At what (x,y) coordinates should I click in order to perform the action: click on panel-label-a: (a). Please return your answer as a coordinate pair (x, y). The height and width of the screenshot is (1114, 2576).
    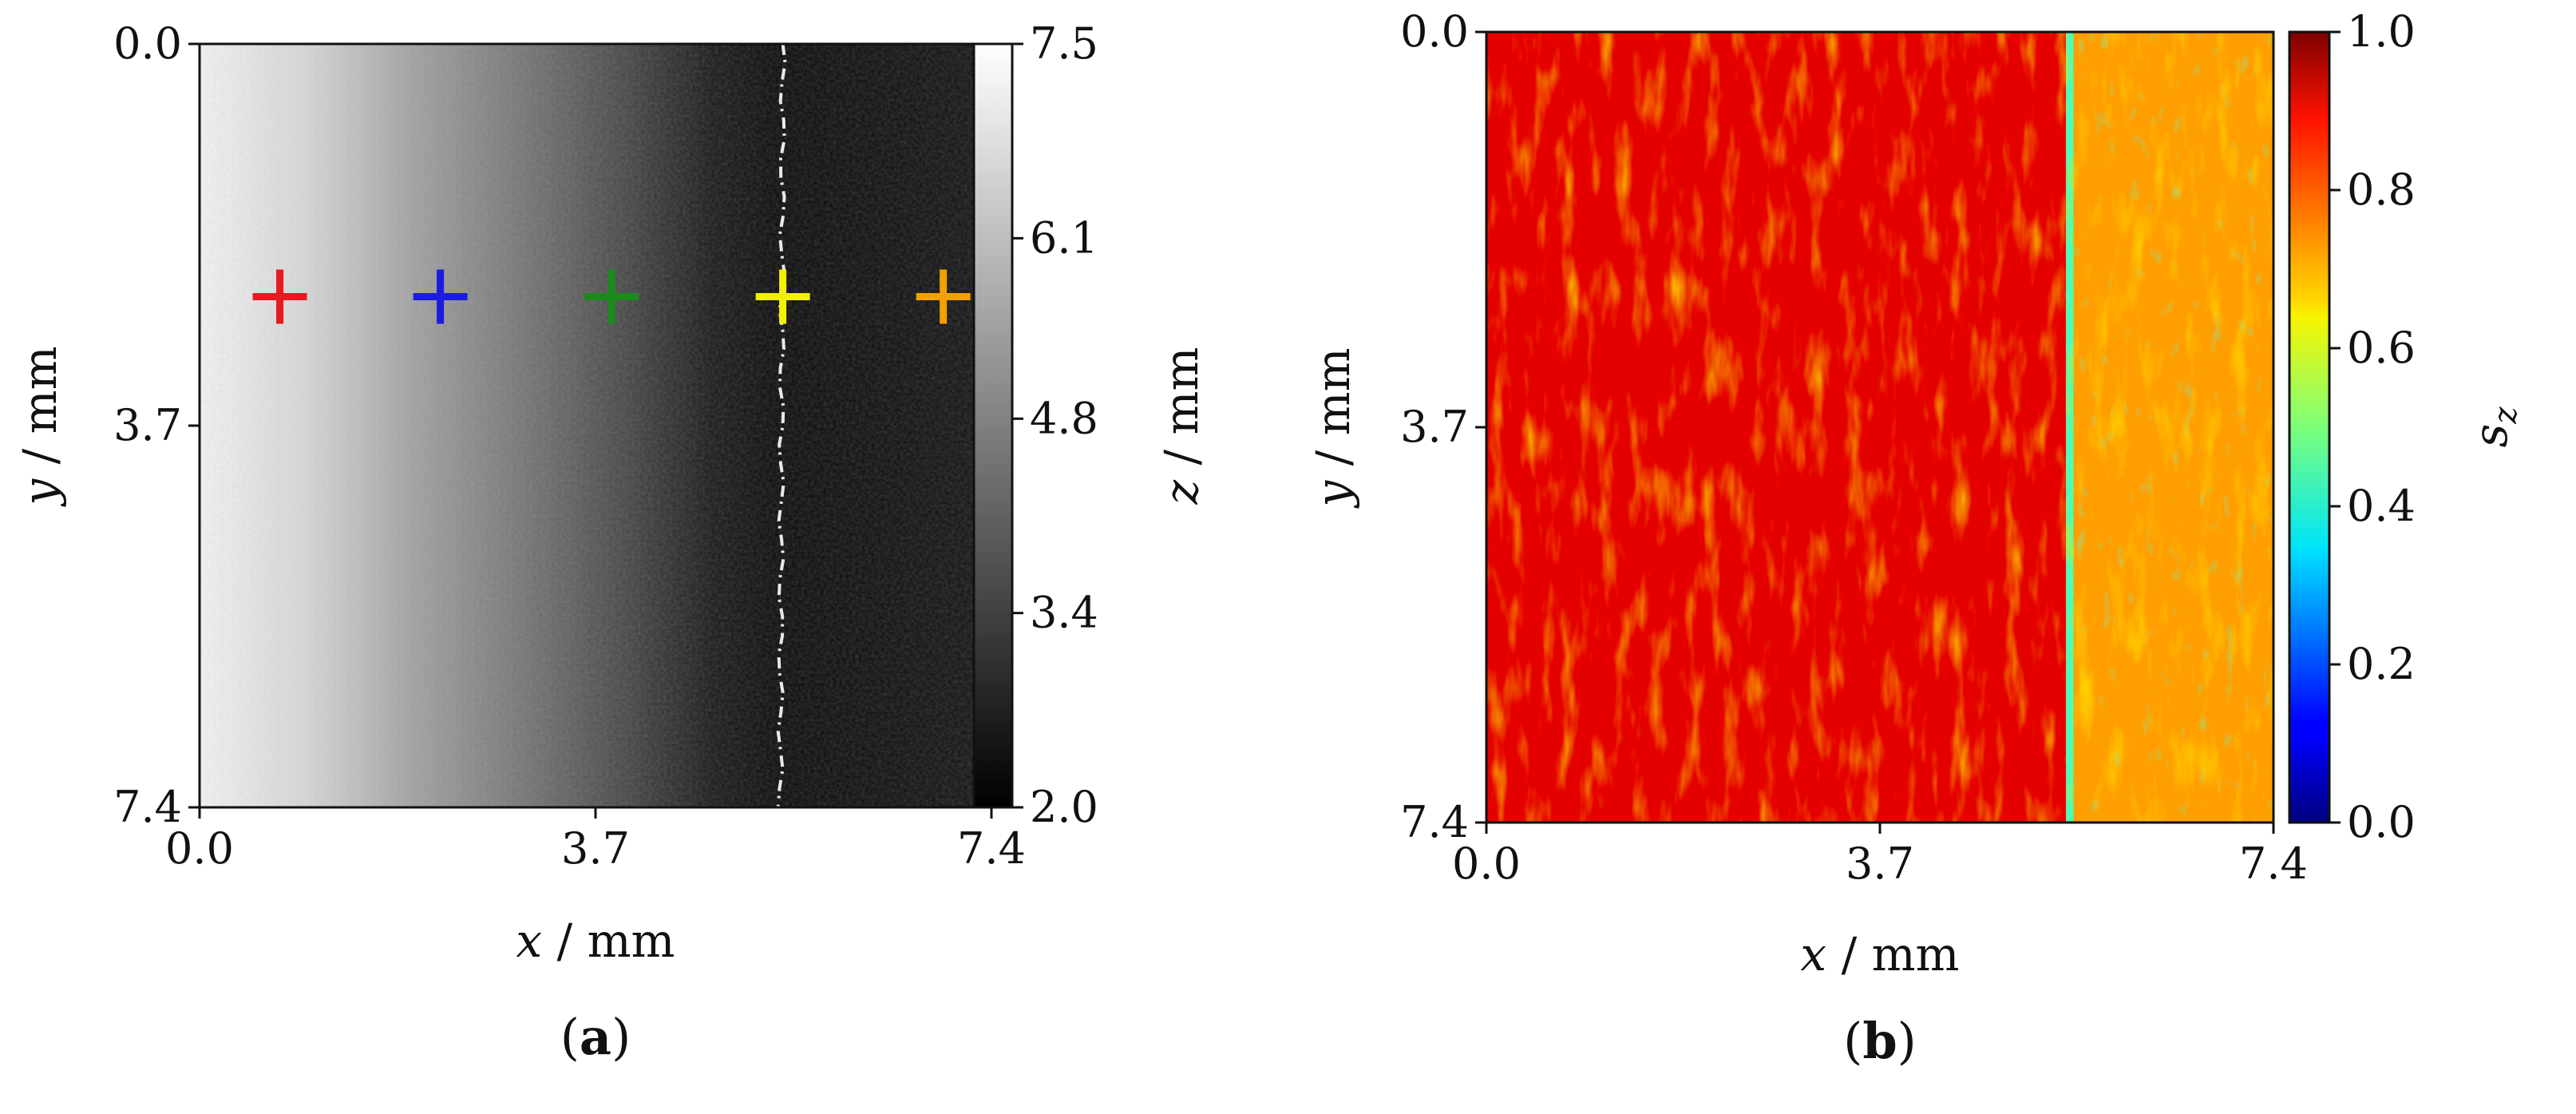
    Looking at the image, I should click on (595, 1037).